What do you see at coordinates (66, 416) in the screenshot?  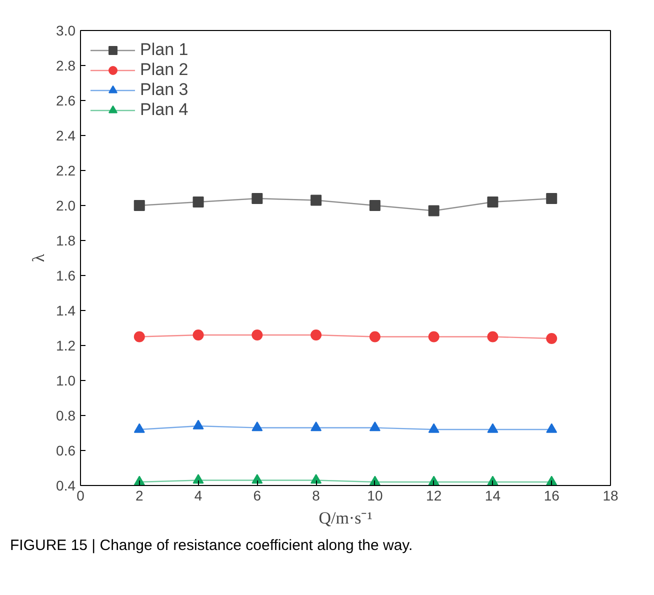 I see `y-tick-label: 0.8` at bounding box center [66, 416].